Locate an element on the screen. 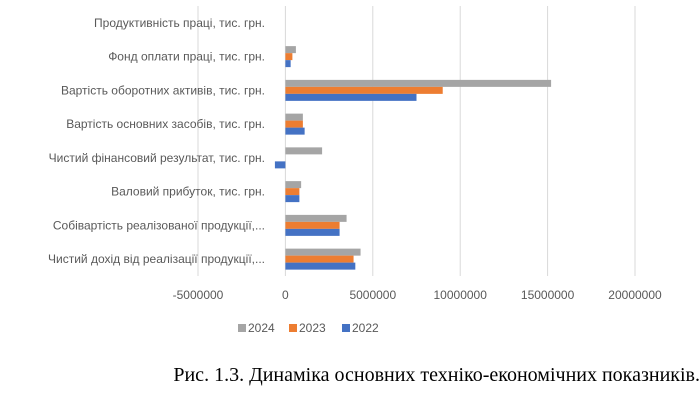 The width and height of the screenshot is (700, 413). x-tick-label: 10000000 is located at coordinates (461, 295).